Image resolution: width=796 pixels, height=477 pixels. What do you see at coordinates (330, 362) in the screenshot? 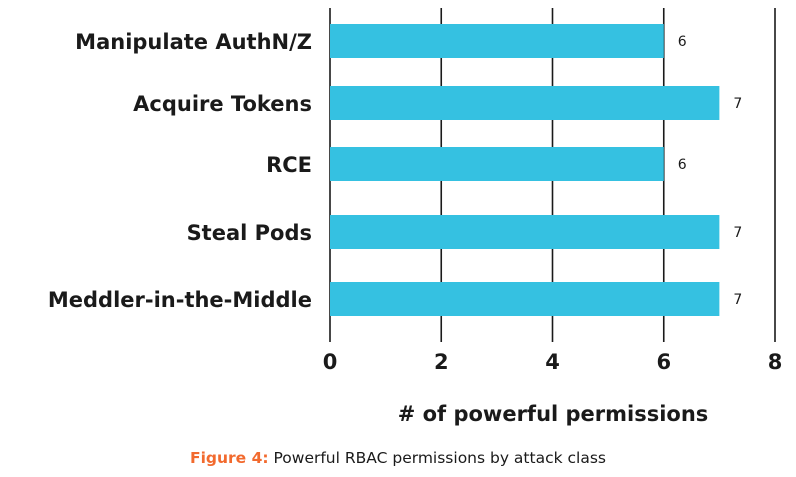
I see `x-tick-label: 0` at bounding box center [330, 362].